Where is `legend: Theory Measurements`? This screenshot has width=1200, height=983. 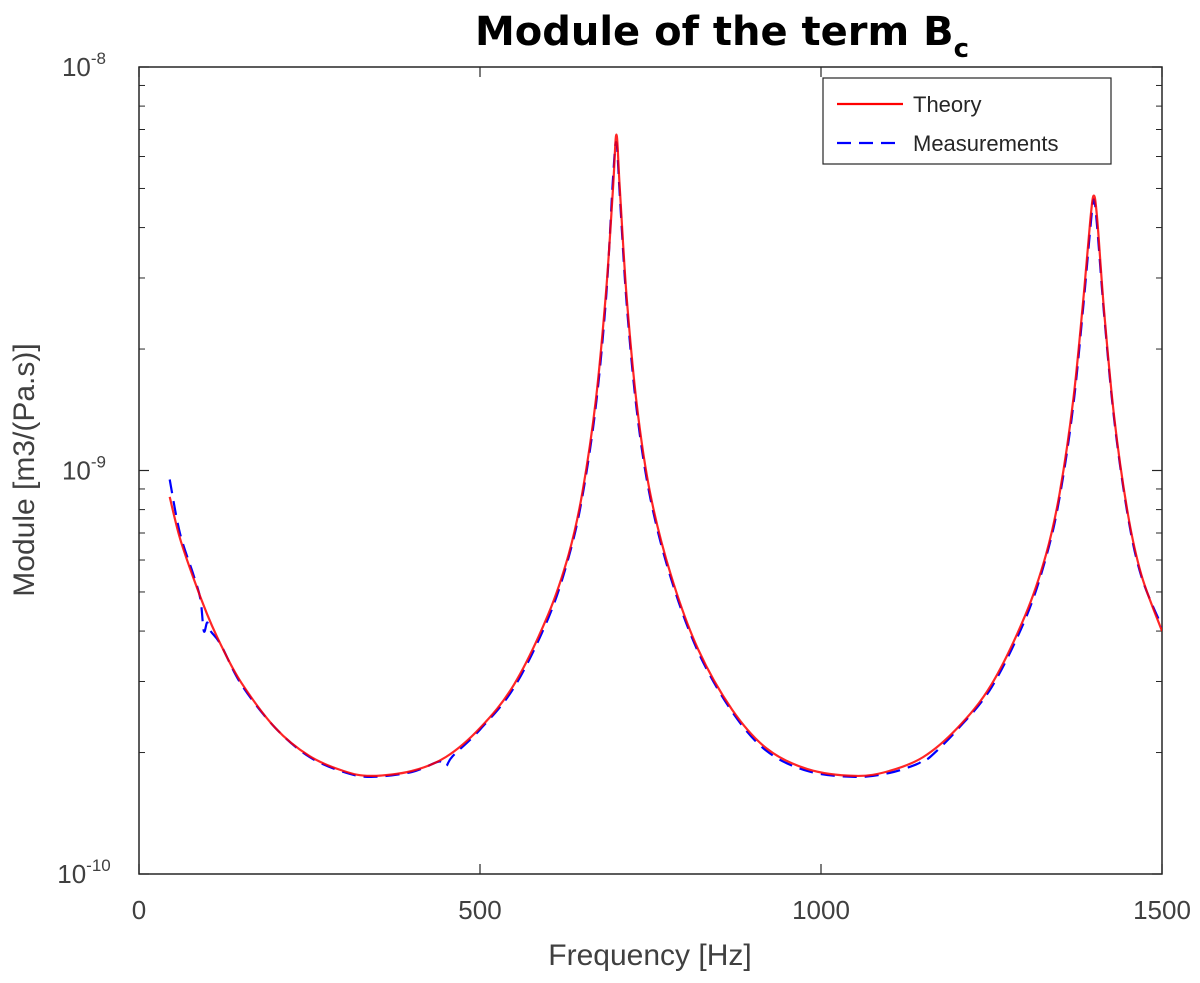 legend: Theory Measurements is located at coordinates (967, 121).